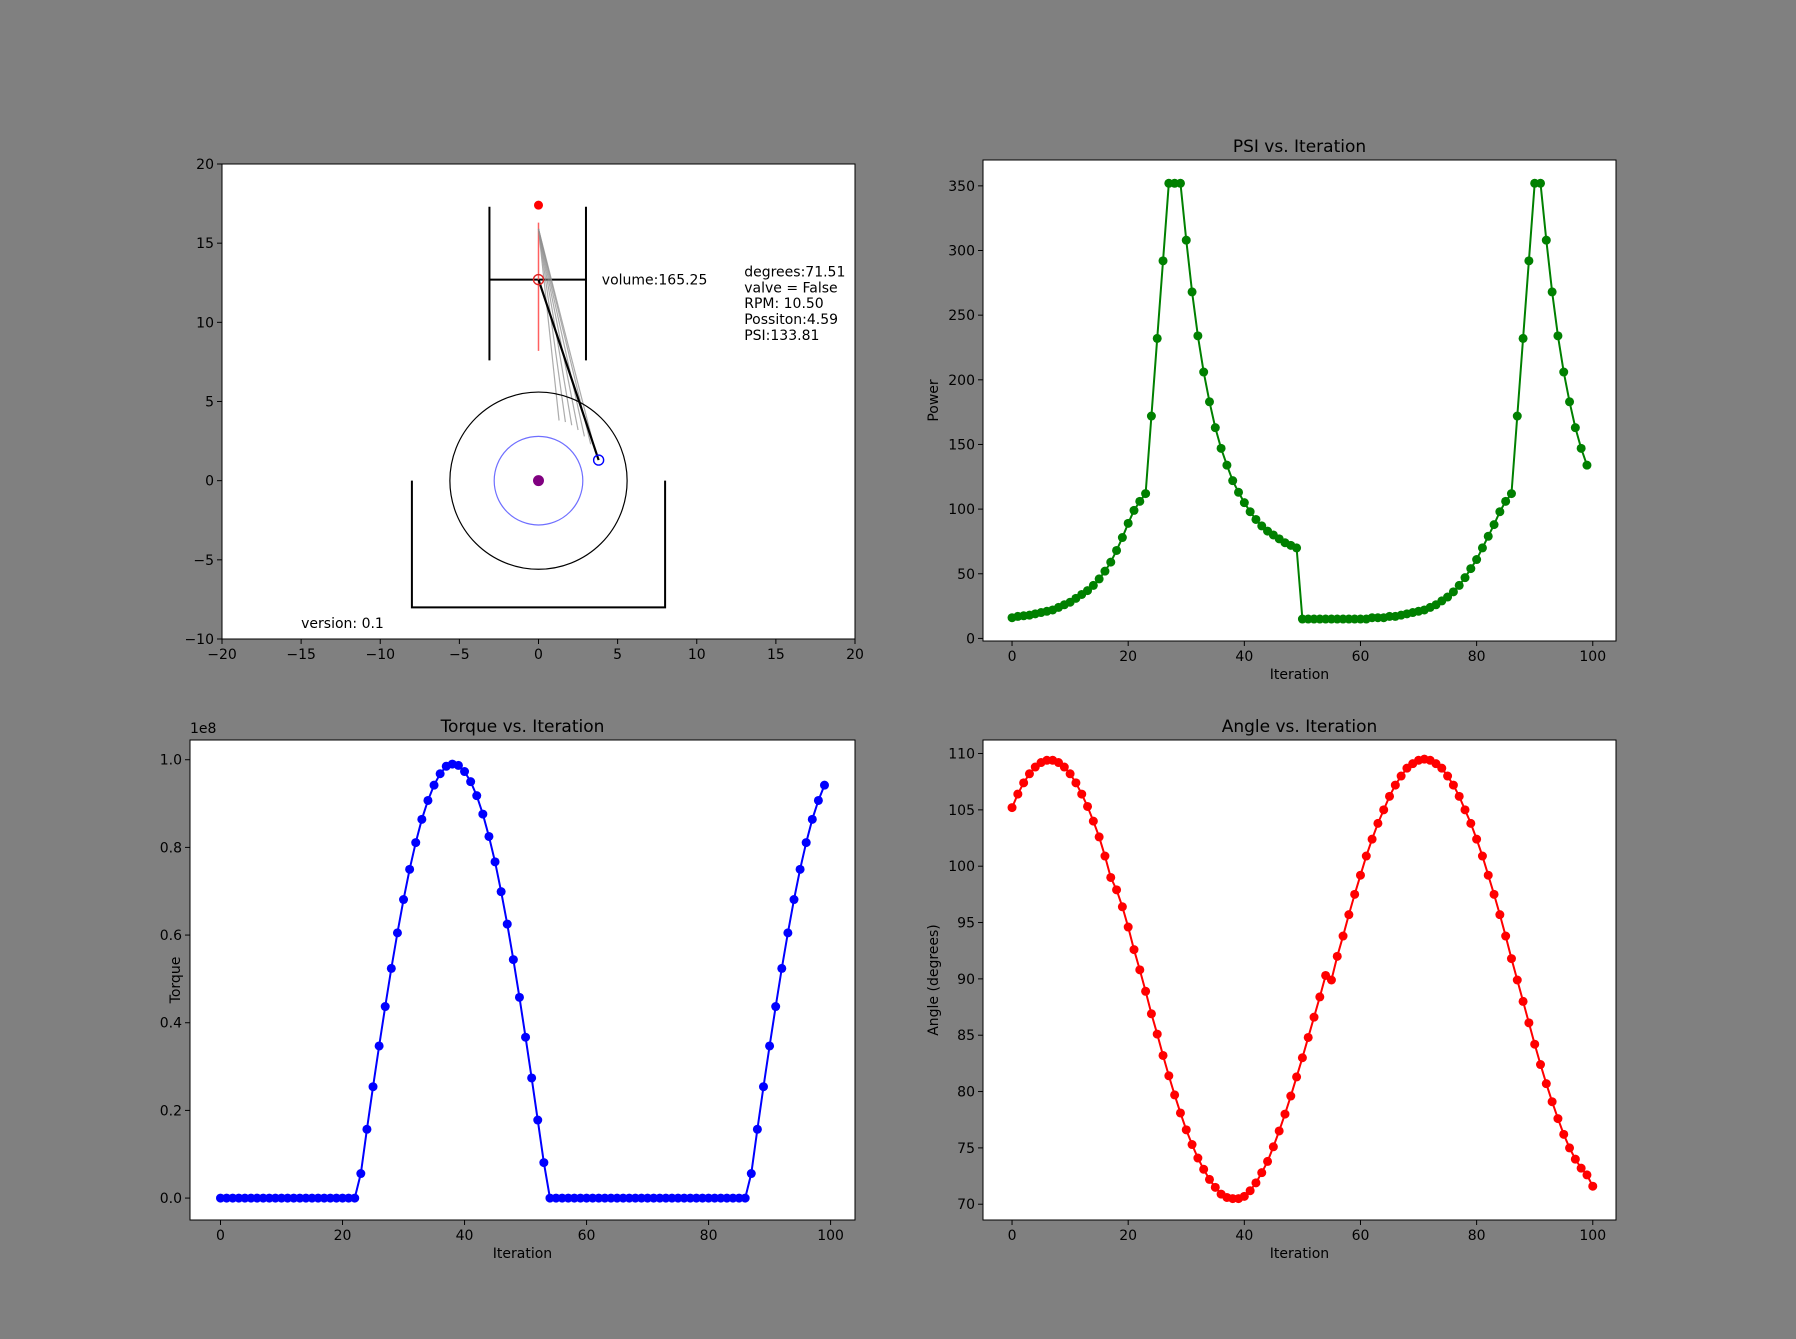 Image resolution: width=1796 pixels, height=1339 pixels. What do you see at coordinates (1592, 1236) in the screenshot?
I see `angle-x-tick-label: 100` at bounding box center [1592, 1236].